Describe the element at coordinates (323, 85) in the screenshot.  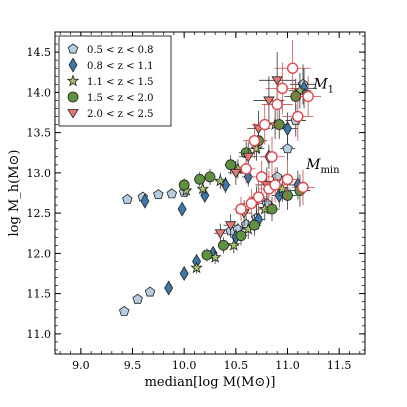
I see `annotation-label: M1` at that location.